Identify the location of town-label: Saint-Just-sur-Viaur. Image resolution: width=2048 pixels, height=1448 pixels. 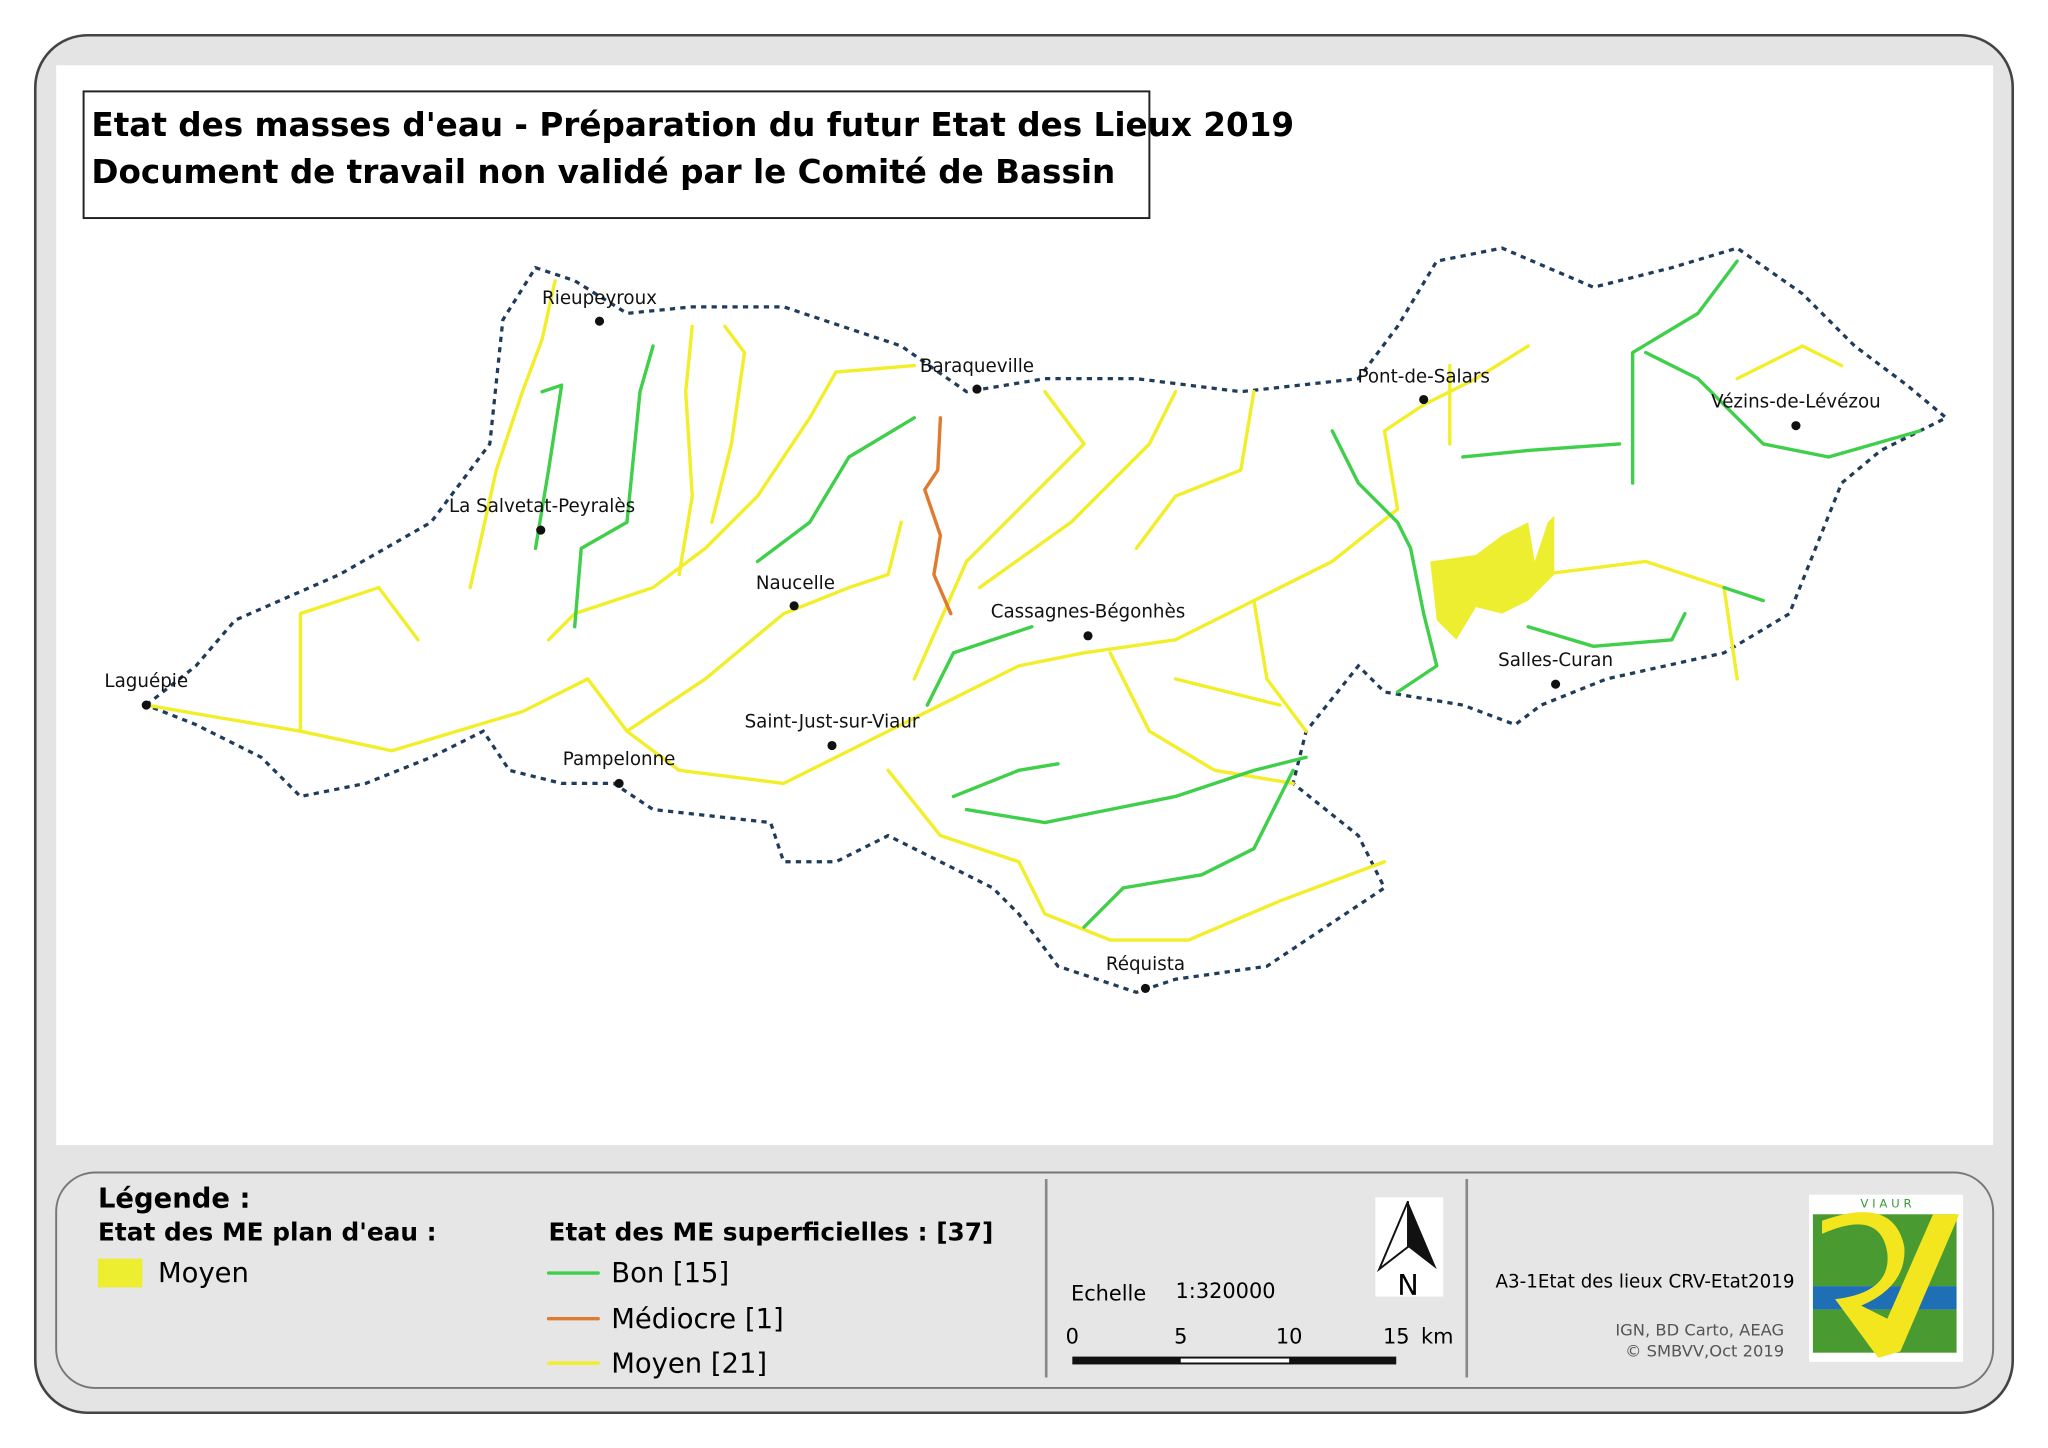
(832, 721).